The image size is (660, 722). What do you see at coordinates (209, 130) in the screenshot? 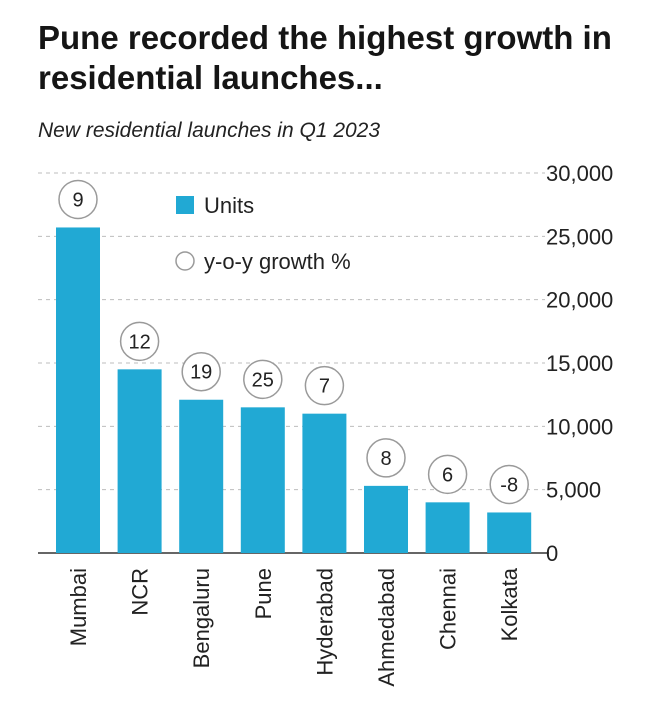
I see `chart-subtitle: New residential launches in Q1 2023` at bounding box center [209, 130].